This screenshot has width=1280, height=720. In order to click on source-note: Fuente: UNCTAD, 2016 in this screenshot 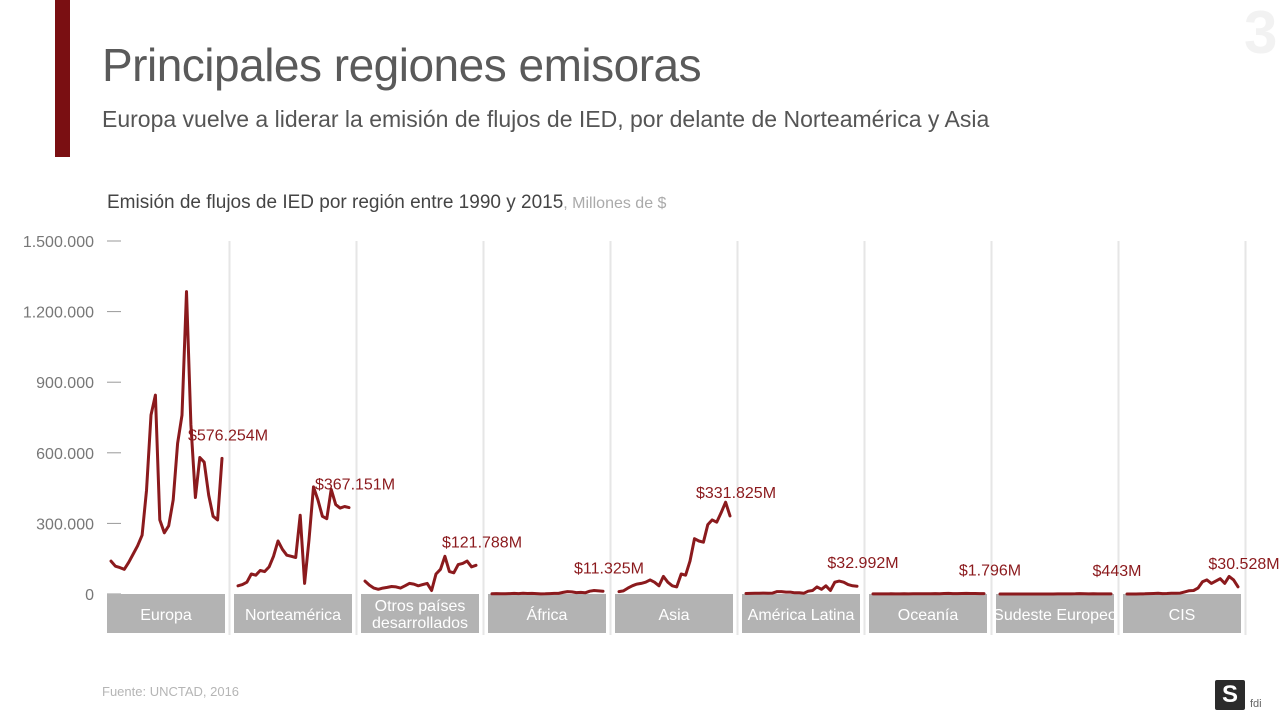, I will do `click(171, 691)`.